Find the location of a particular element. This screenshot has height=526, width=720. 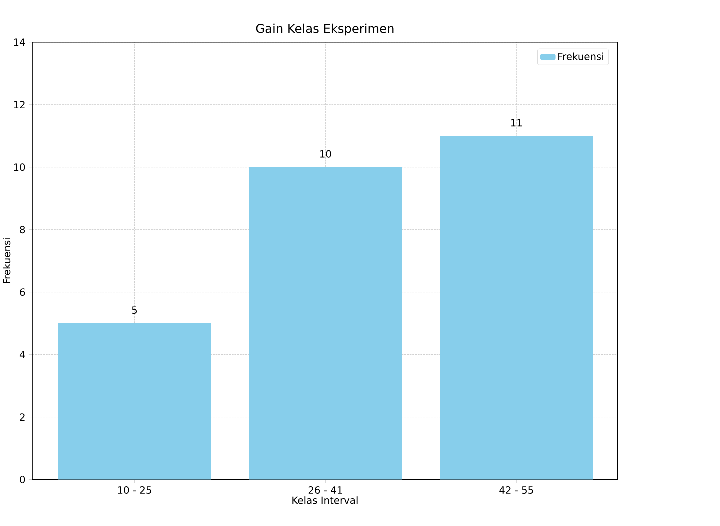

y-tick-label: 10 is located at coordinates (20, 168).